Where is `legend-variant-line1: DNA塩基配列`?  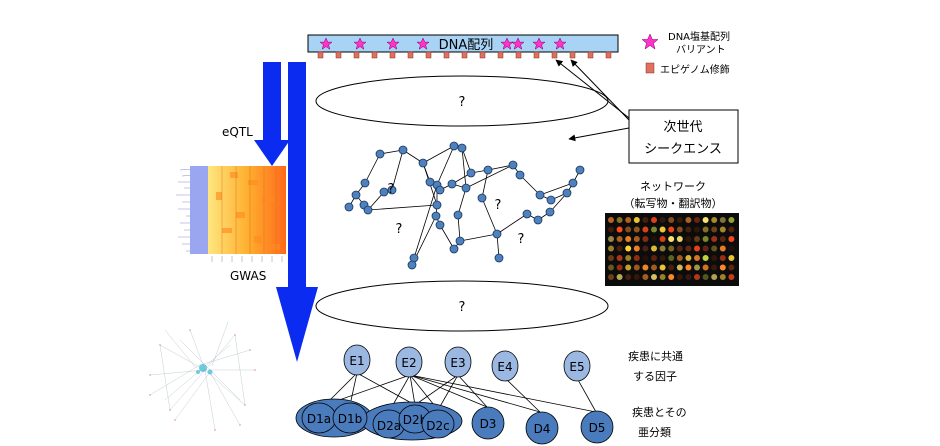 legend-variant-line1: DNA塩基配列 is located at coordinates (699, 36).